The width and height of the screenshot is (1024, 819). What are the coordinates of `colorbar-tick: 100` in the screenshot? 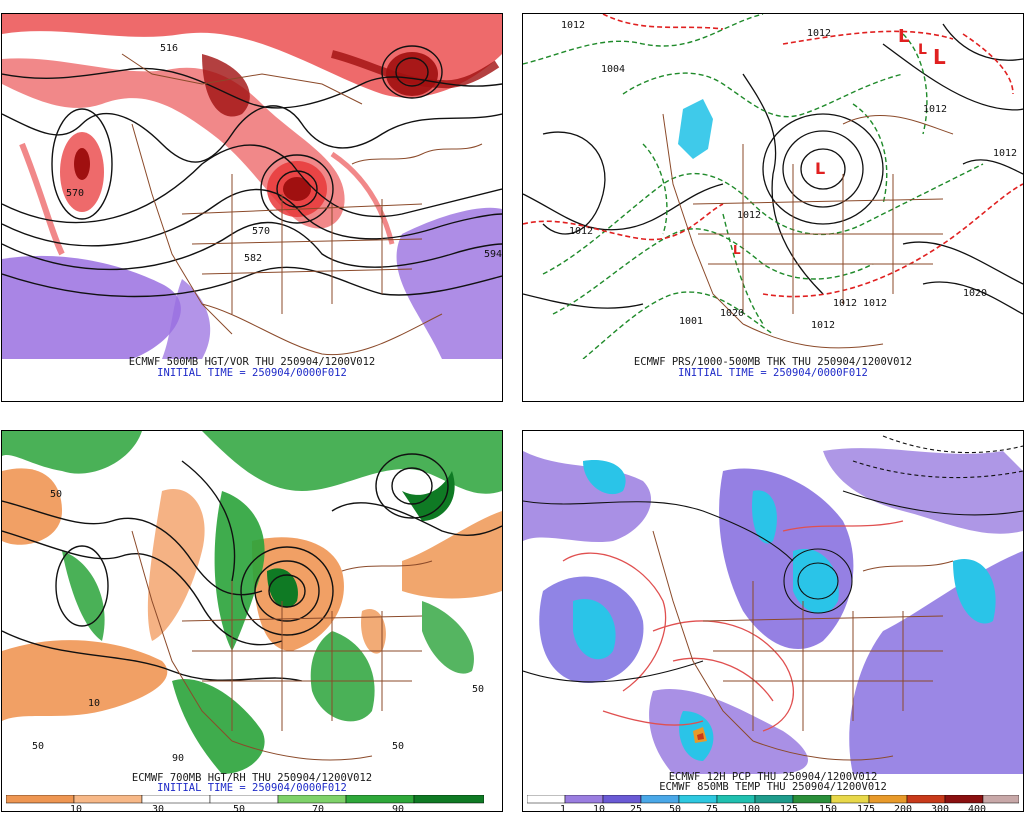 It's located at (751, 808).